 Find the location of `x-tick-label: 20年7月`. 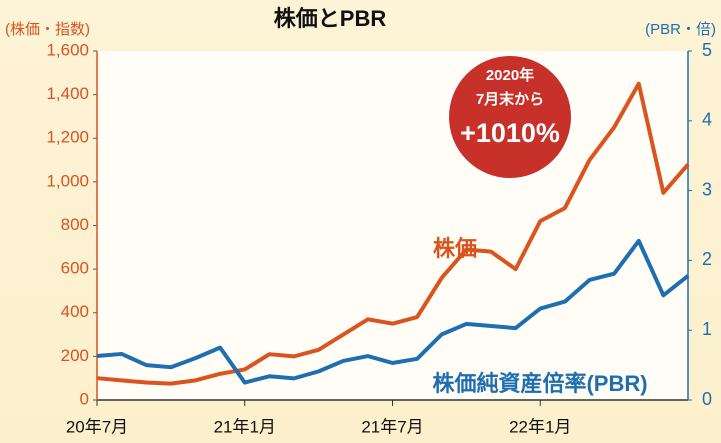

x-tick-label: 20年7月 is located at coordinates (97, 426).